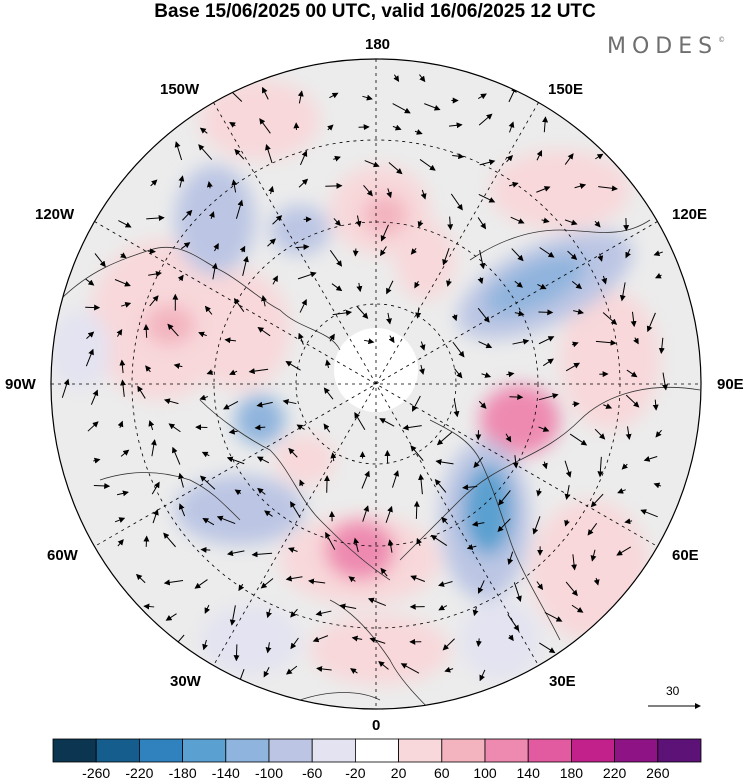  What do you see at coordinates (80, 350) in the screenshot?
I see `weak-neg-anomaly` at bounding box center [80, 350].